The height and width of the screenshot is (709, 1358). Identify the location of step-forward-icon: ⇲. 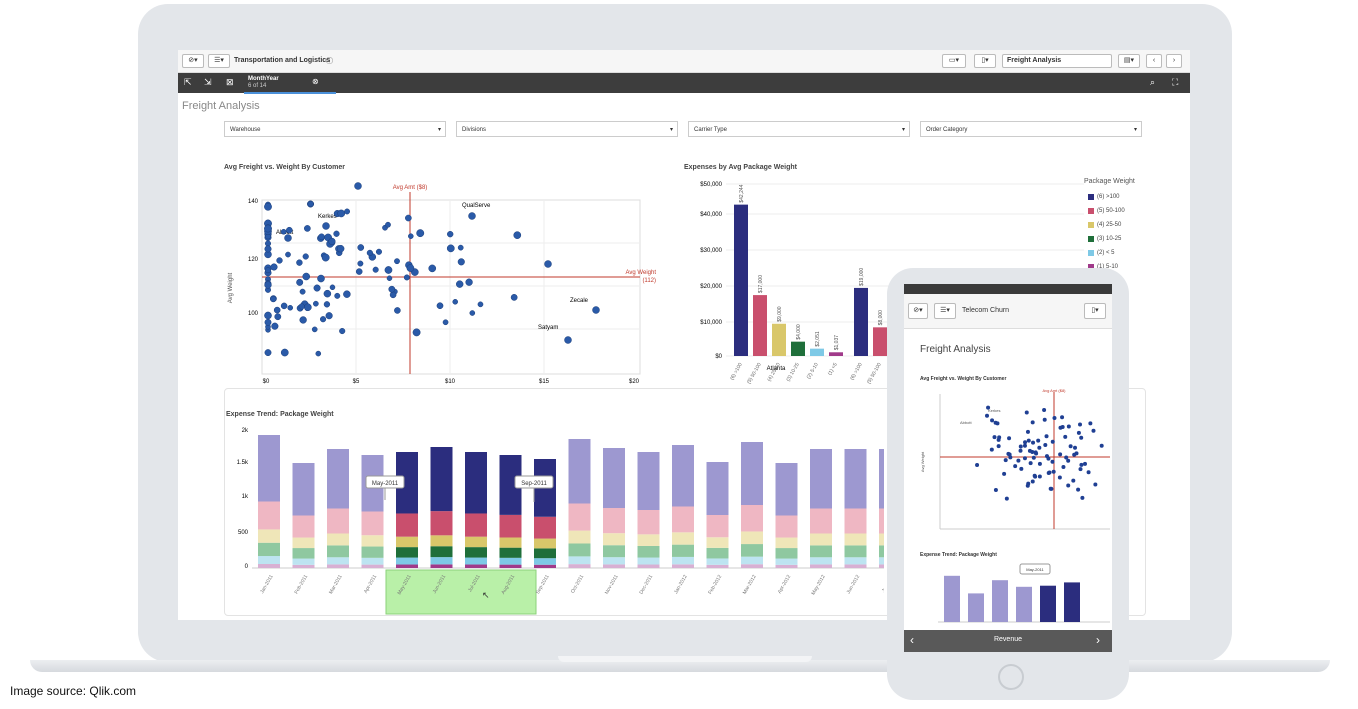
(208, 82).